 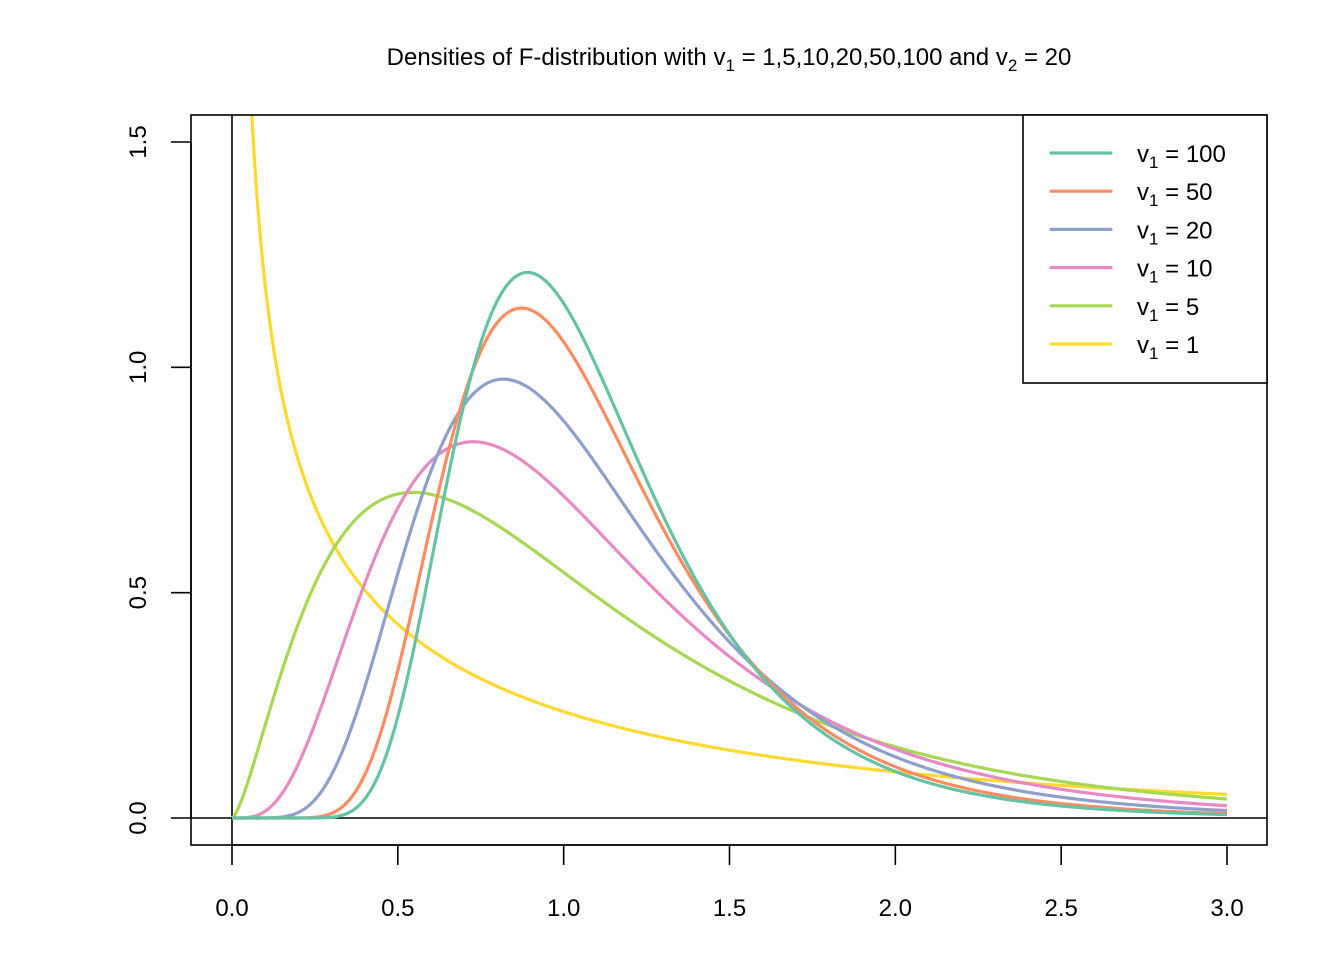 What do you see at coordinates (138, 817) in the screenshot?
I see `y-tick-label: 0.0` at bounding box center [138, 817].